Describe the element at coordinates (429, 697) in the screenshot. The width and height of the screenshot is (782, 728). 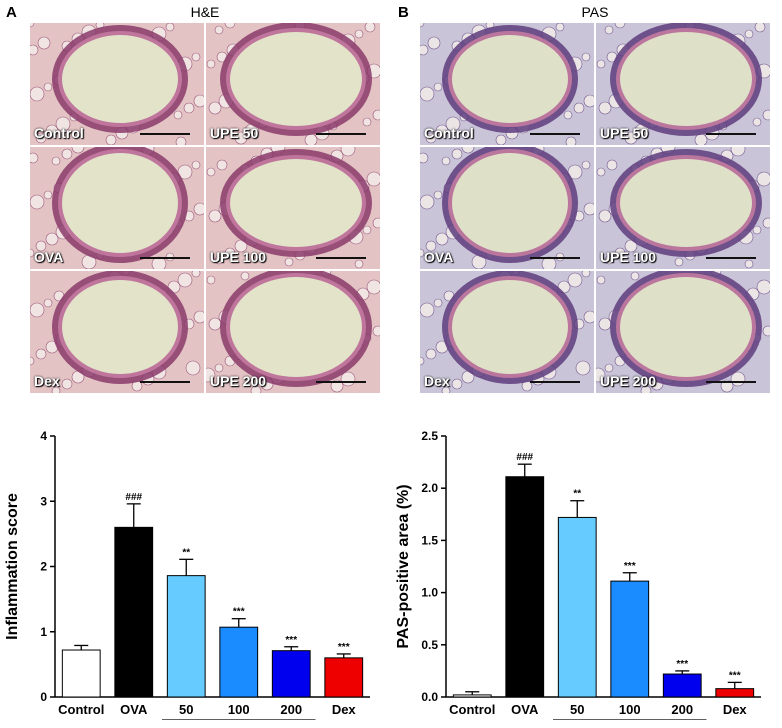
I see `y-tick-label: 0.0` at that location.